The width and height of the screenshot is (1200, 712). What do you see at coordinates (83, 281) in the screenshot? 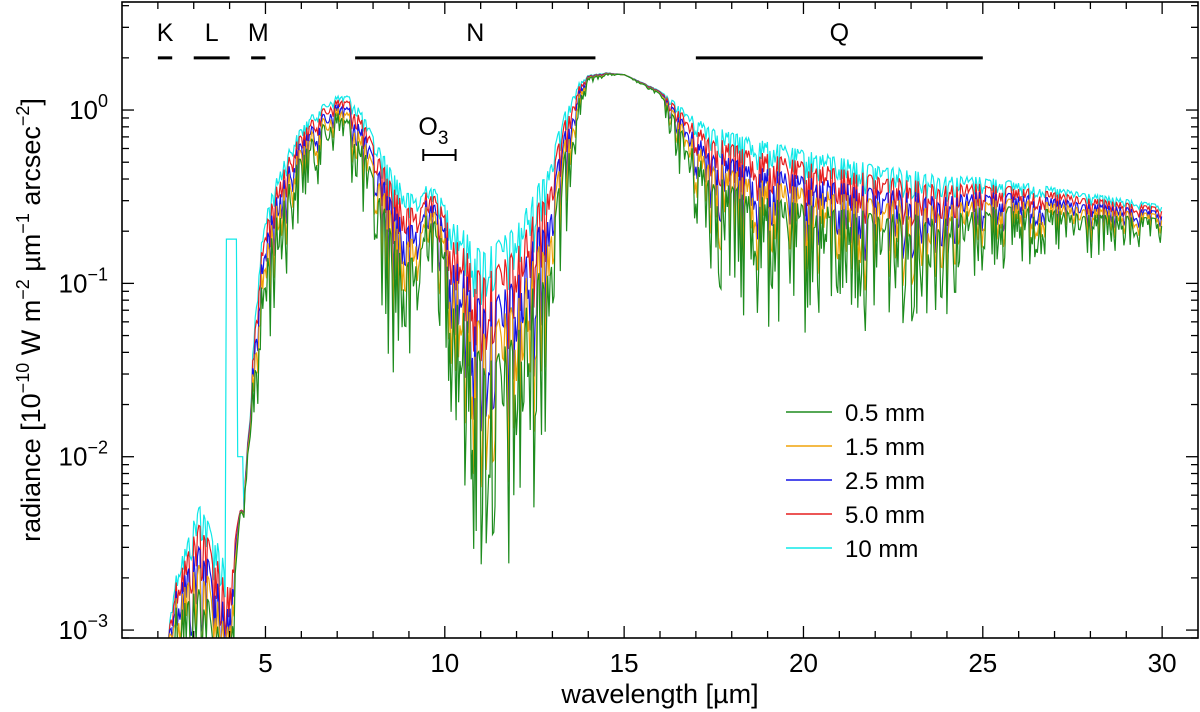
I see `y-tick-label: 10⁻¹` at bounding box center [83, 281].